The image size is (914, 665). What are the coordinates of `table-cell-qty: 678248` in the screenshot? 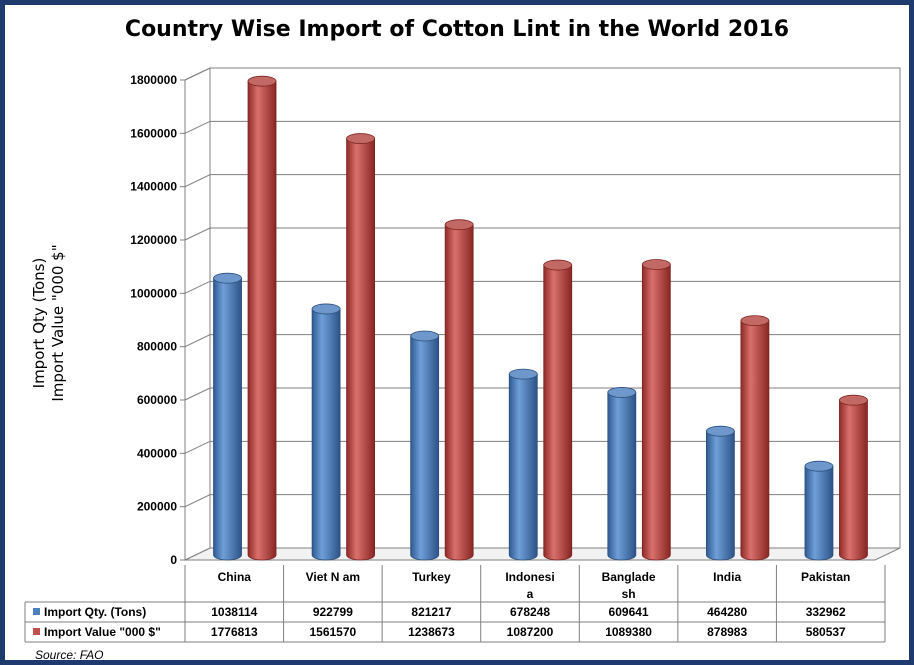 It's located at (530, 612).